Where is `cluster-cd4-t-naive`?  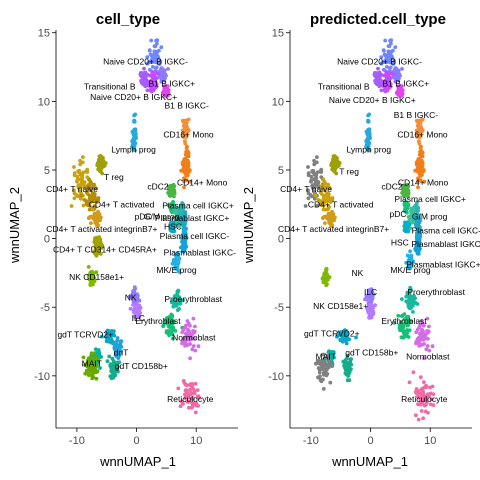 cluster-cd4-t-naive is located at coordinates (314, 181).